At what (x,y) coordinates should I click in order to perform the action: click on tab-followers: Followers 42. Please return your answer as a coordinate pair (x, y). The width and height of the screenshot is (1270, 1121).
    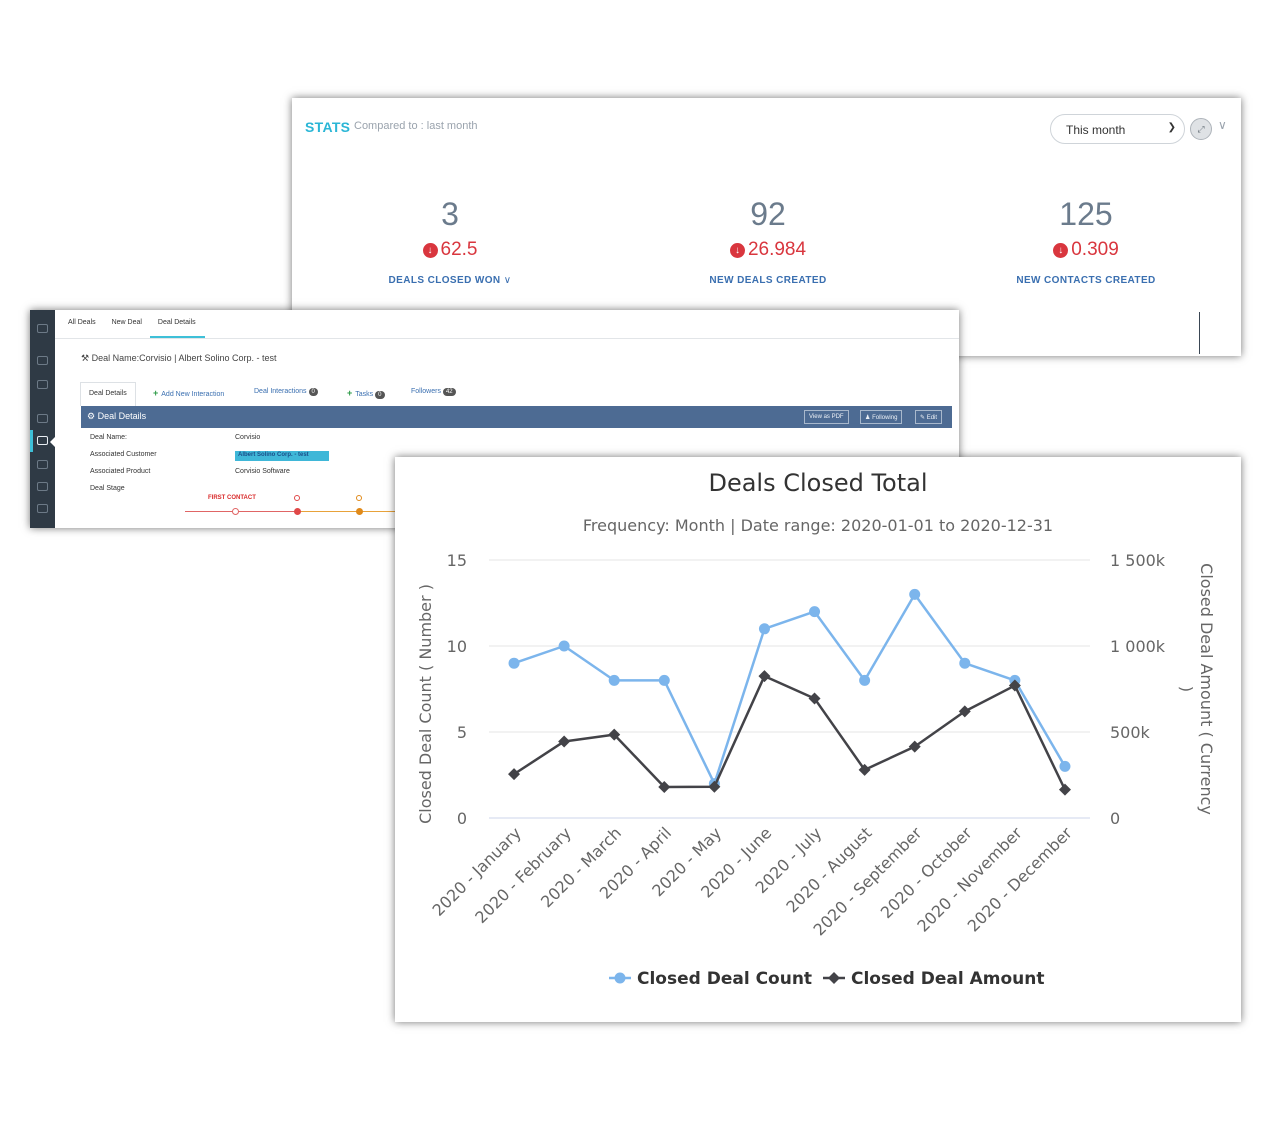
    Looking at the image, I should click on (433, 392).